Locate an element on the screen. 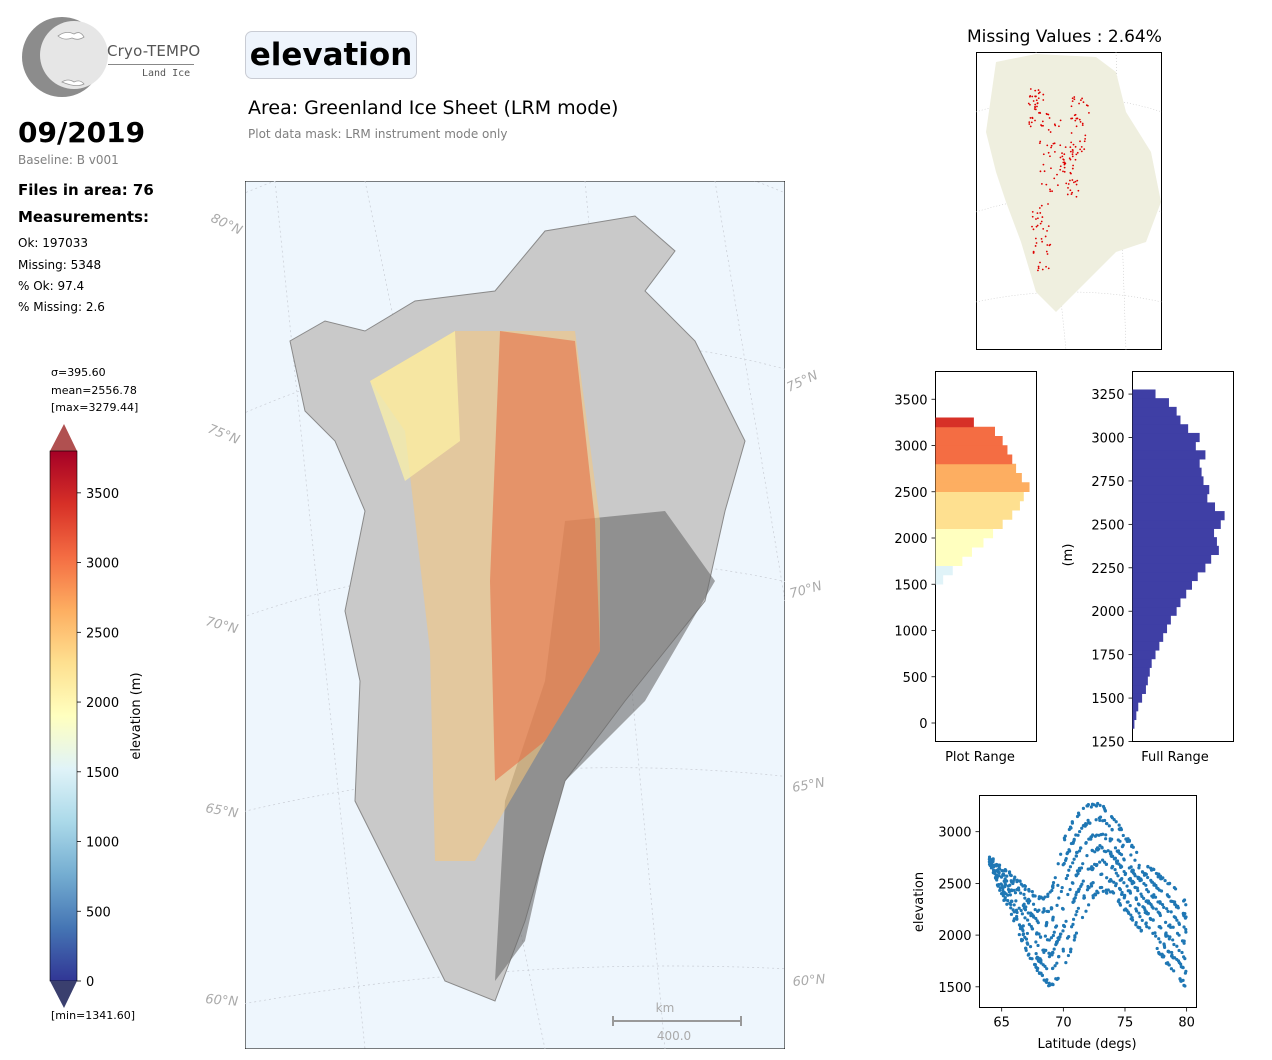  plot-range-ytick-label: 3000 is located at coordinates (910, 447).